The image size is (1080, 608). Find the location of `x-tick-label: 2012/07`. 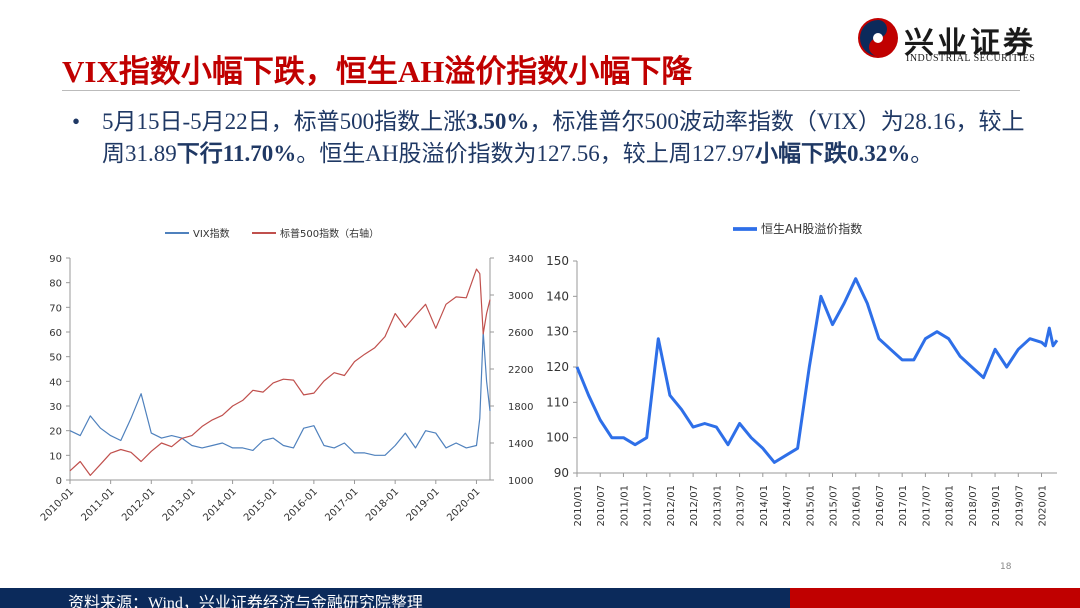

x-tick-label: 2012/07 is located at coordinates (694, 506).